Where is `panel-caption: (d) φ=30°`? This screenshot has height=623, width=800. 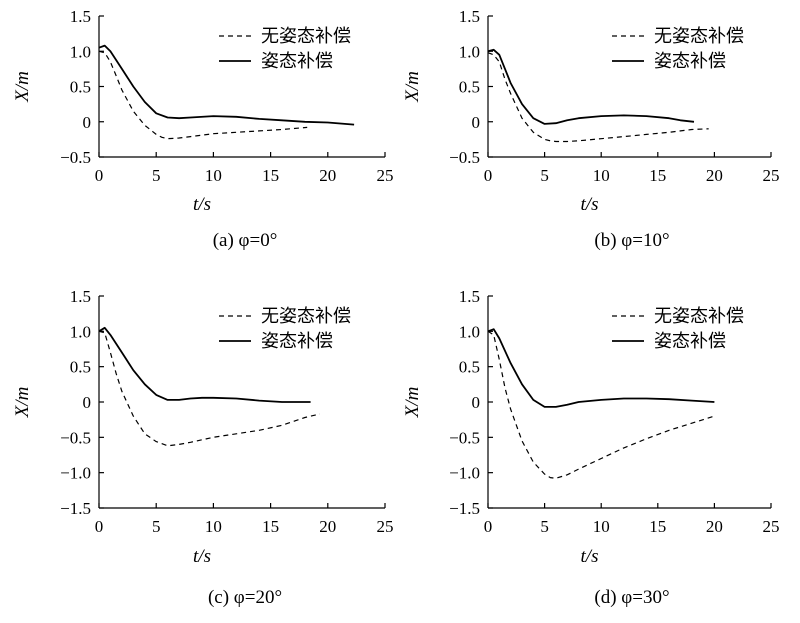
panel-caption: (d) φ=30° is located at coordinates (631, 597).